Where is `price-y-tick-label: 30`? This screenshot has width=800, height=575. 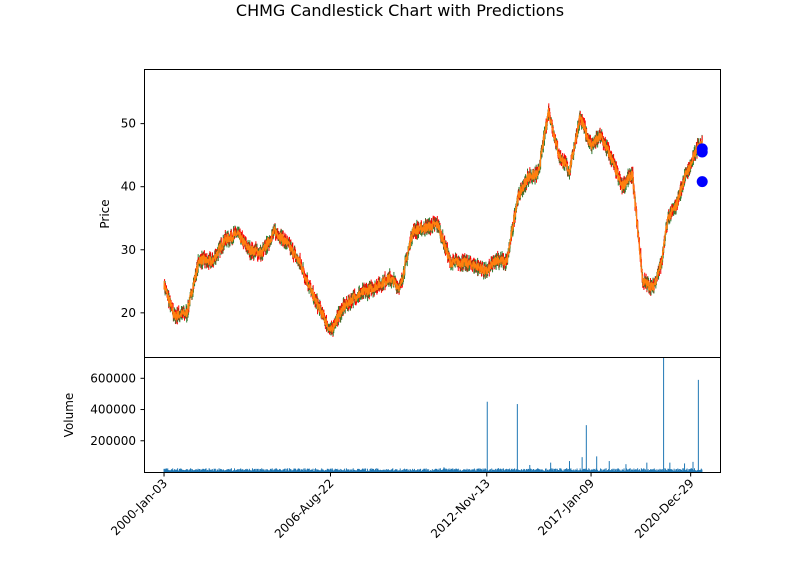 price-y-tick-label: 30 is located at coordinates (128, 250).